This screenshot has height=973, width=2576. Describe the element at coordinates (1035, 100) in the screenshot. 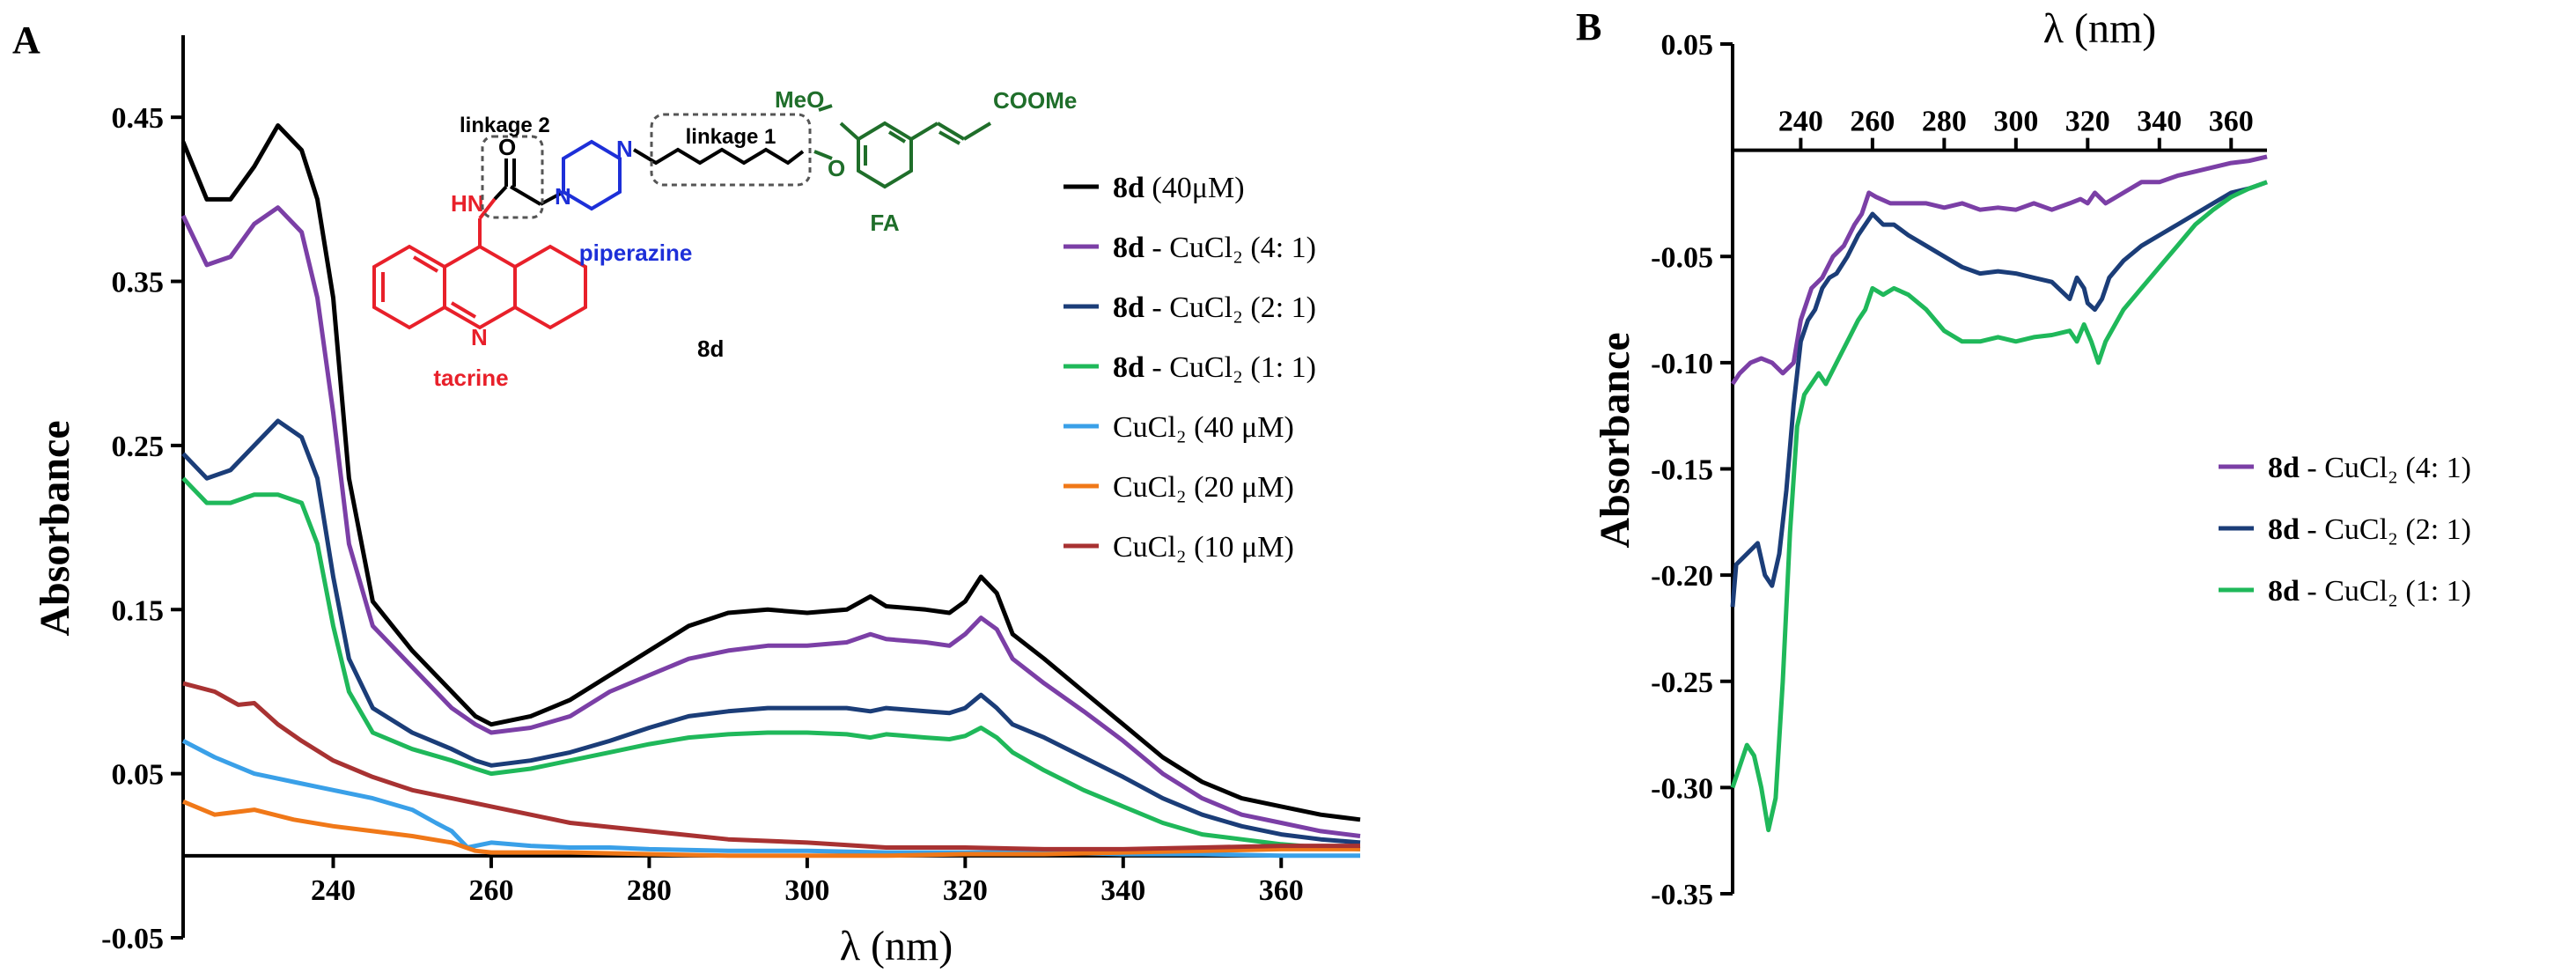

I see `coome-label: COOMe` at that location.